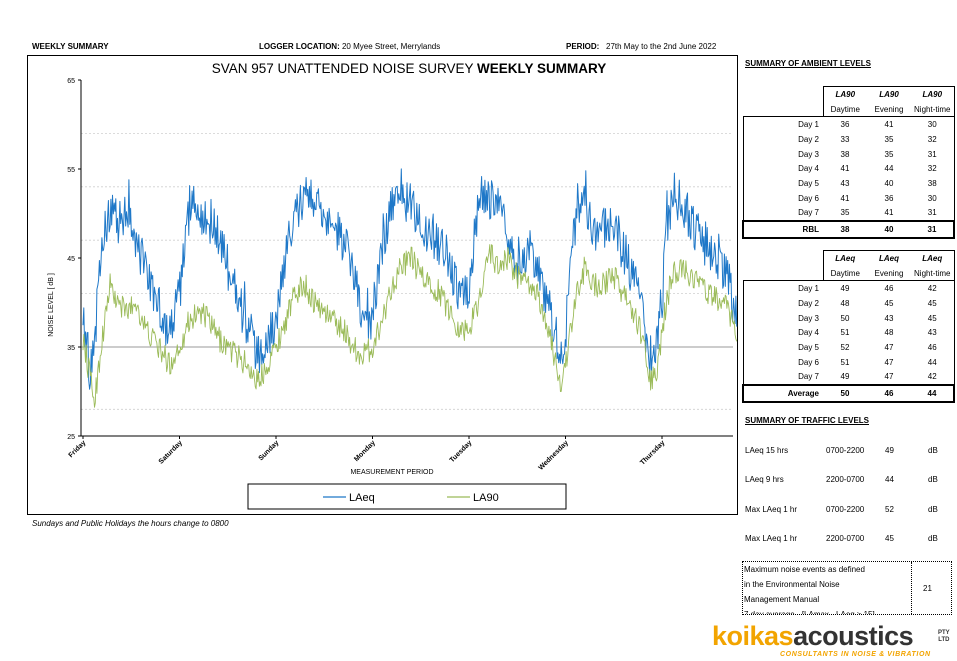  I want to click on laeq-sub-row: Daytime Evening Night-time, so click(849, 273).